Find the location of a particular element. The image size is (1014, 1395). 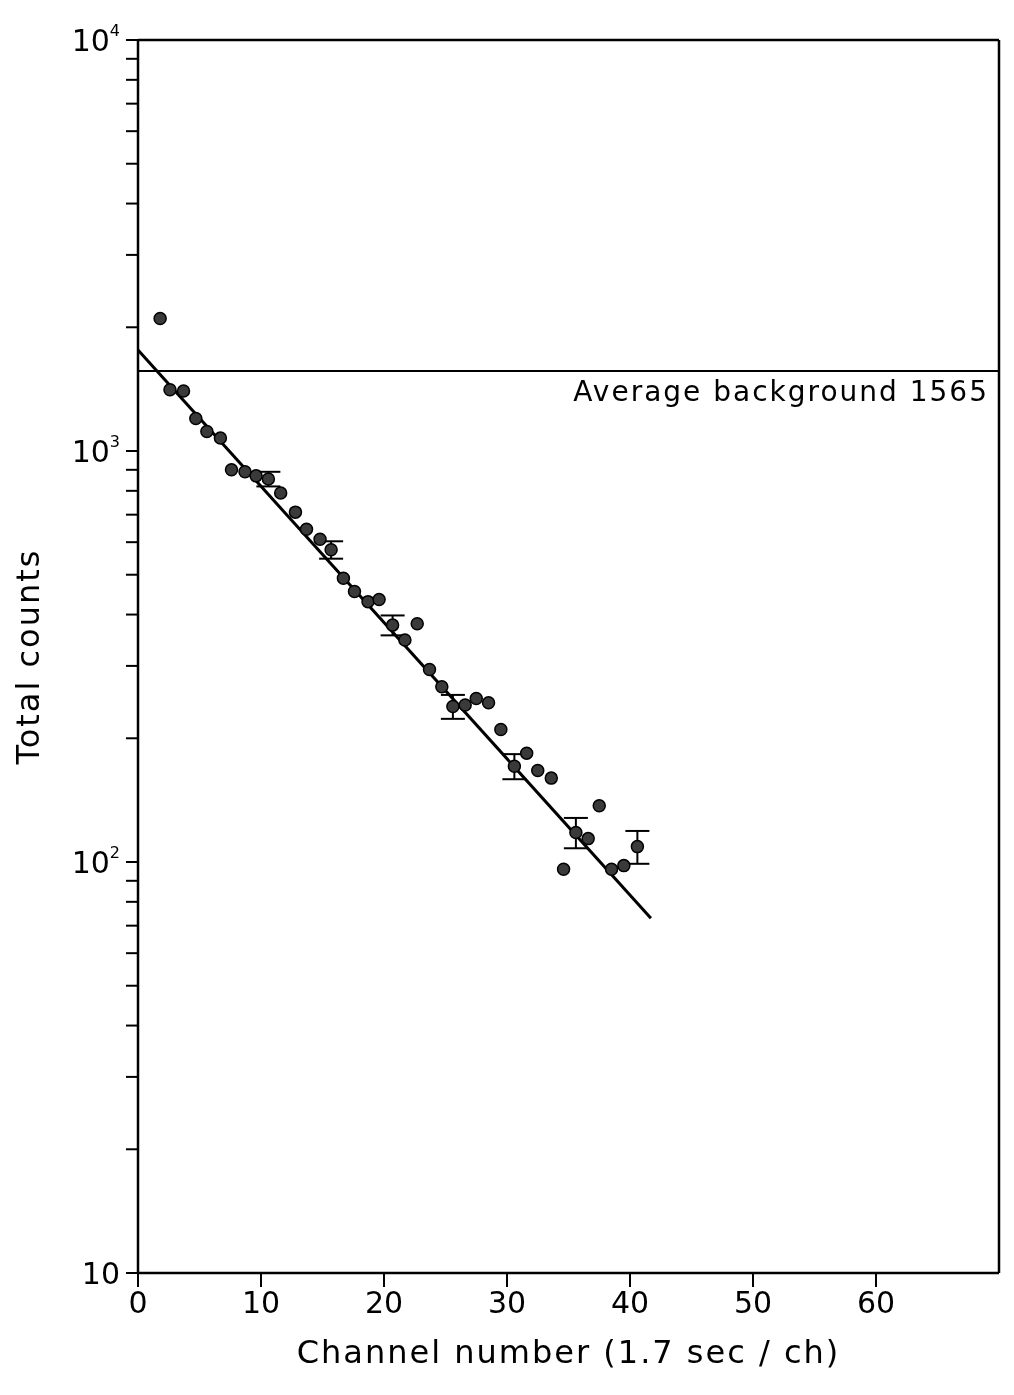

x-tick-label: 40 is located at coordinates (630, 1302).